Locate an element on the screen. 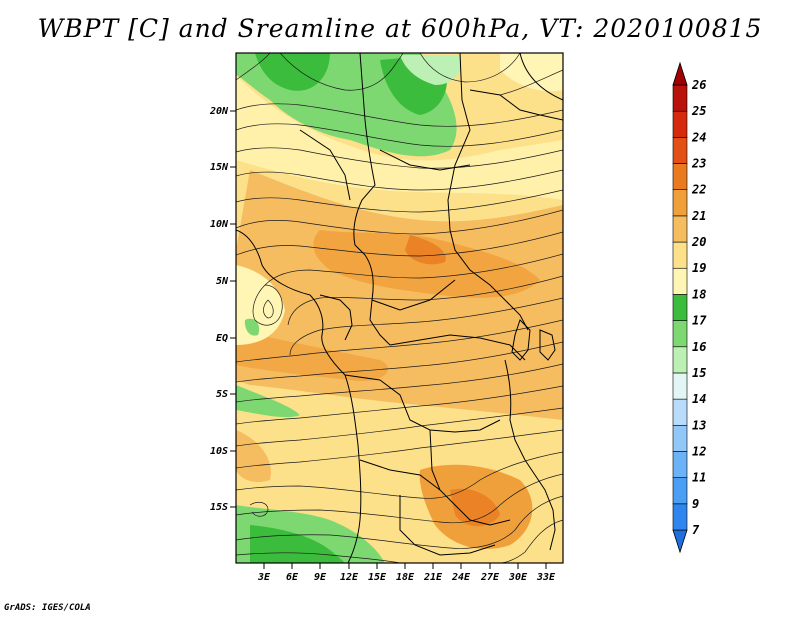 This screenshot has width=800, height=618. colorbar-label: 24 is located at coordinates (698, 137).